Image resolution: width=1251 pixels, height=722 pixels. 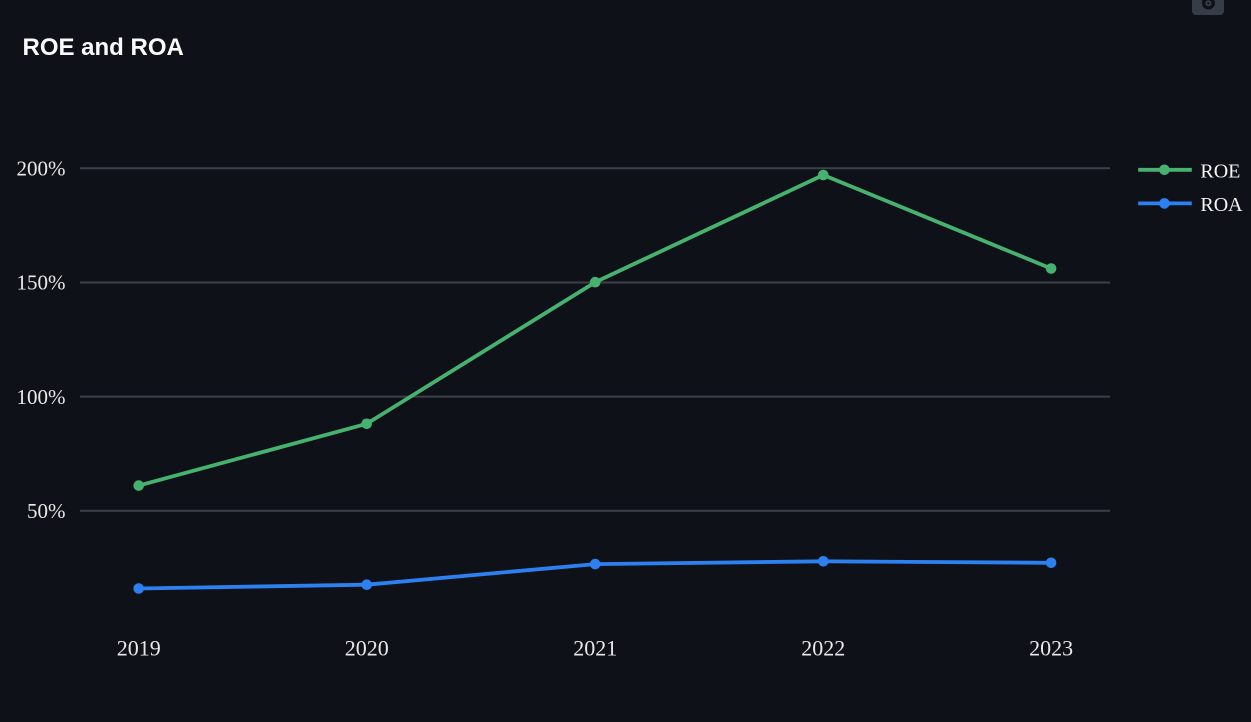 What do you see at coordinates (139, 648) in the screenshot?
I see `svg-text: 2019` at bounding box center [139, 648].